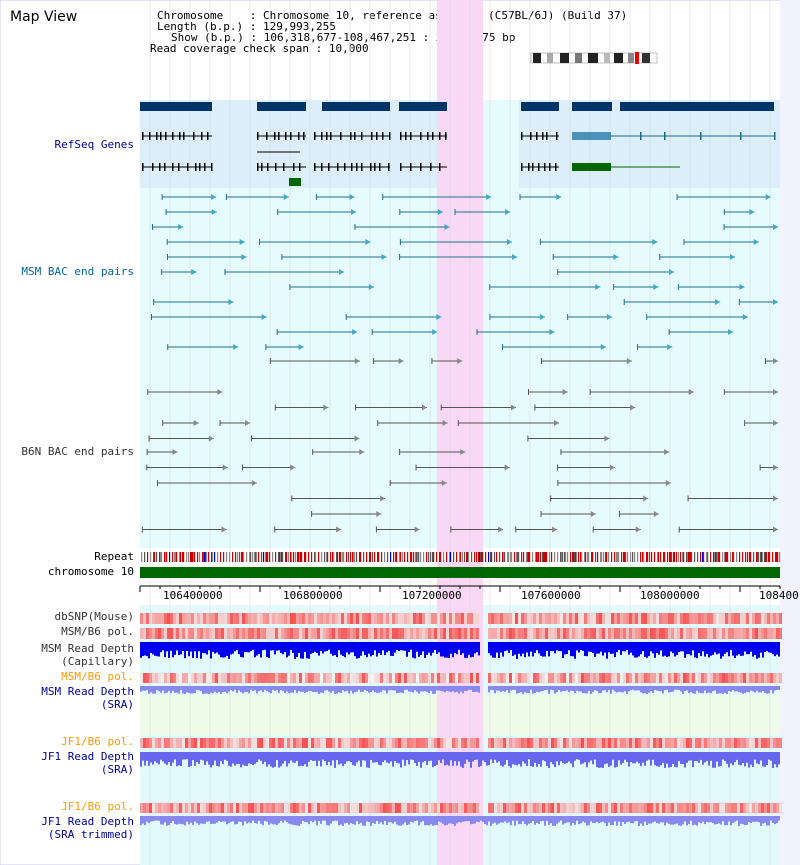 The height and width of the screenshot is (865, 800). Describe the element at coordinates (87, 821) in the screenshot. I see `label-jf1-depth-2: JF1 Read Depth` at that location.